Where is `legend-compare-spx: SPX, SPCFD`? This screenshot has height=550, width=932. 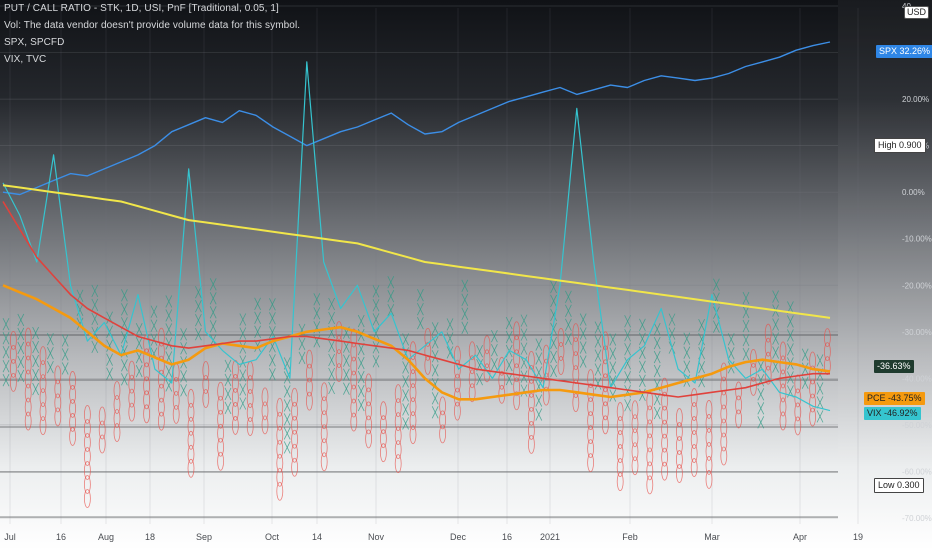
legend-compare-spx: SPX, SPCFD is located at coordinates (34, 42).